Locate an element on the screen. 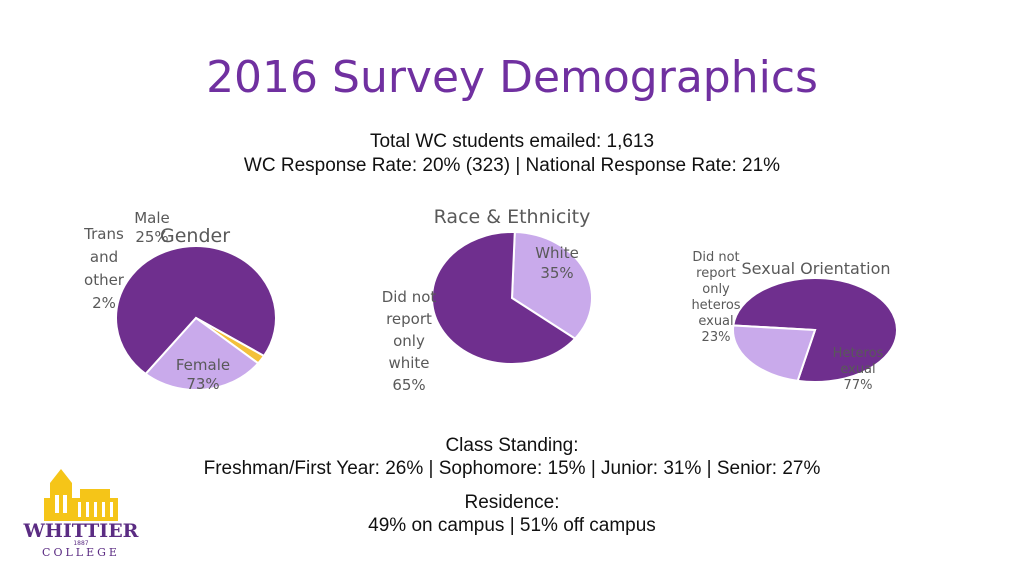 This screenshot has width=1024, height=575. data-label-2-1: White 35% is located at coordinates (557, 263).